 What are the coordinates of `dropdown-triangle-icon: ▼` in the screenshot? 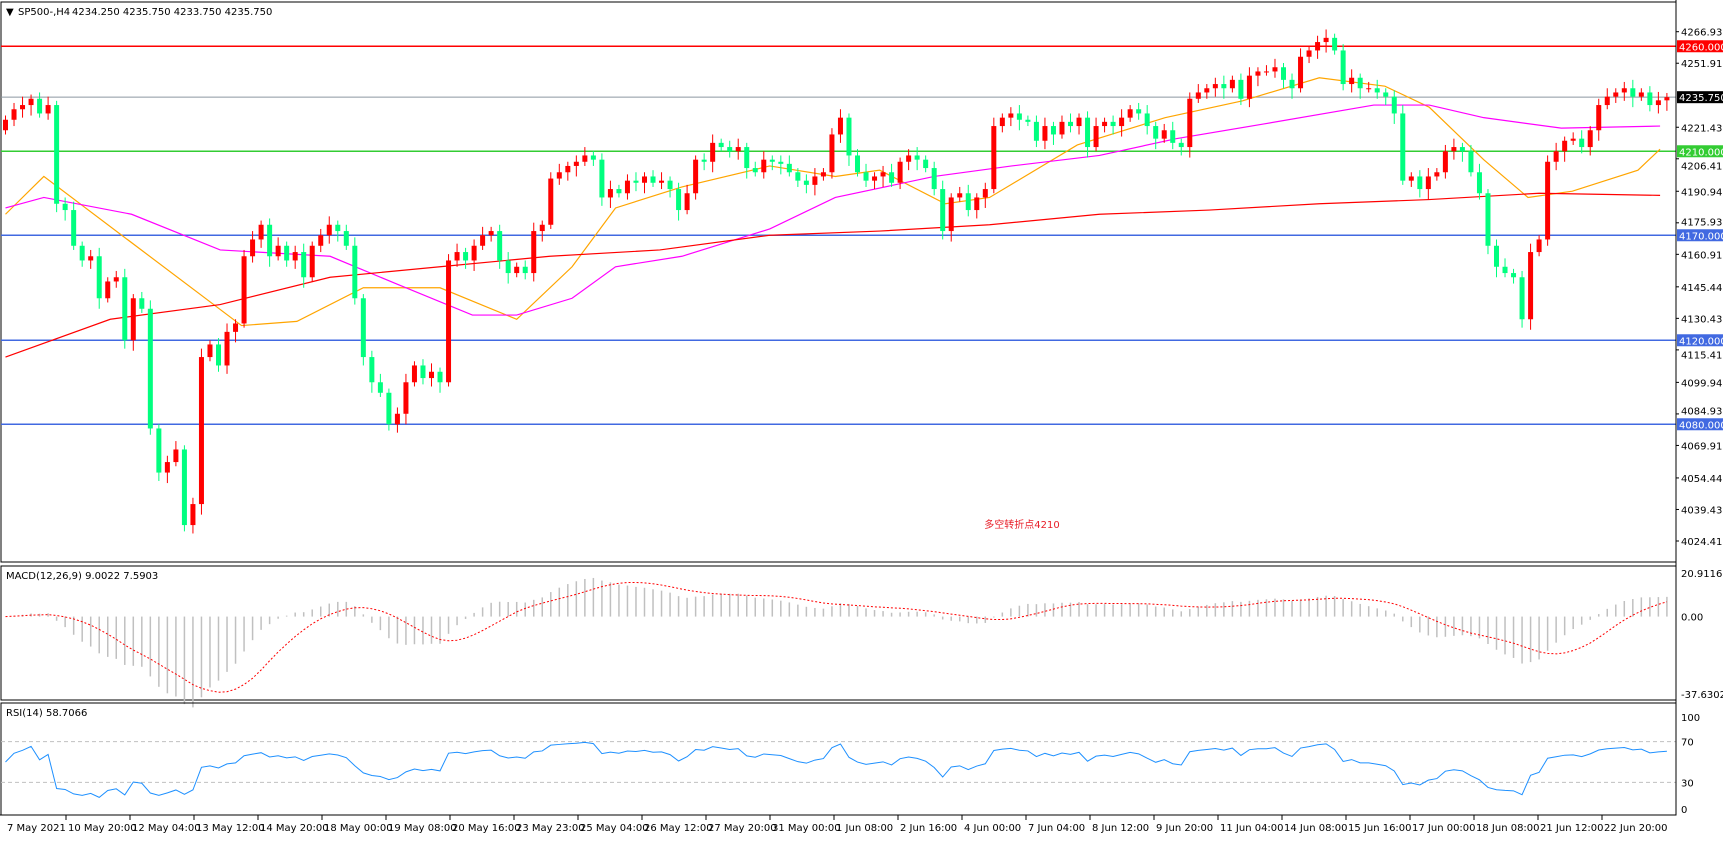 It's located at (10, 12).